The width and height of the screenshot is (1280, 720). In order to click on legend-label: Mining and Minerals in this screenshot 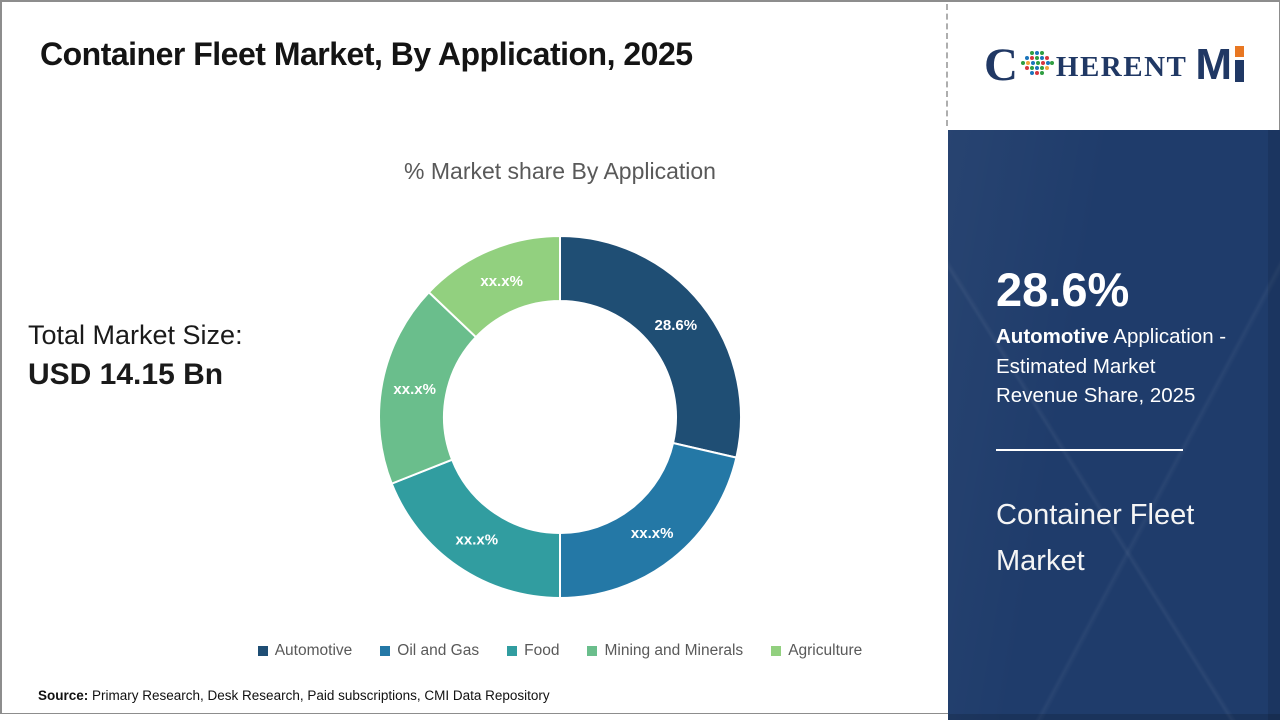, I will do `click(674, 650)`.